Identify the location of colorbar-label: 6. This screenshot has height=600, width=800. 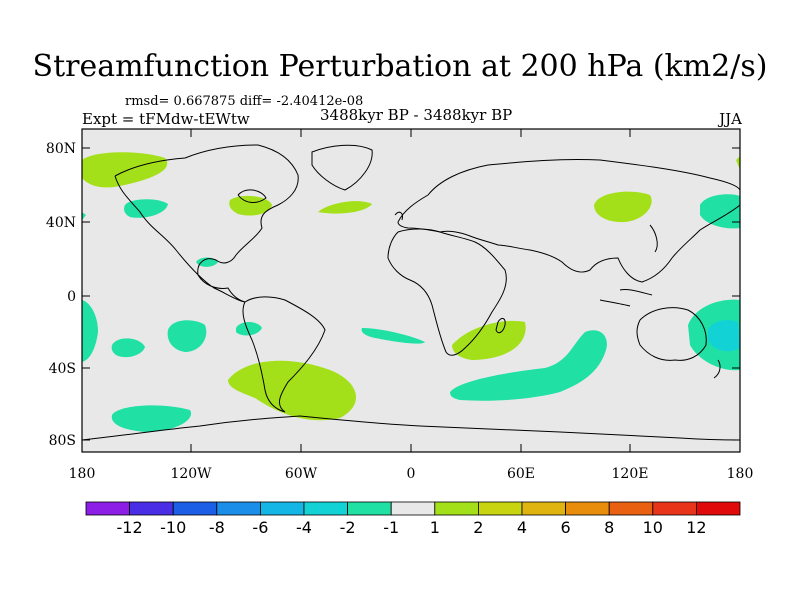
(566, 527).